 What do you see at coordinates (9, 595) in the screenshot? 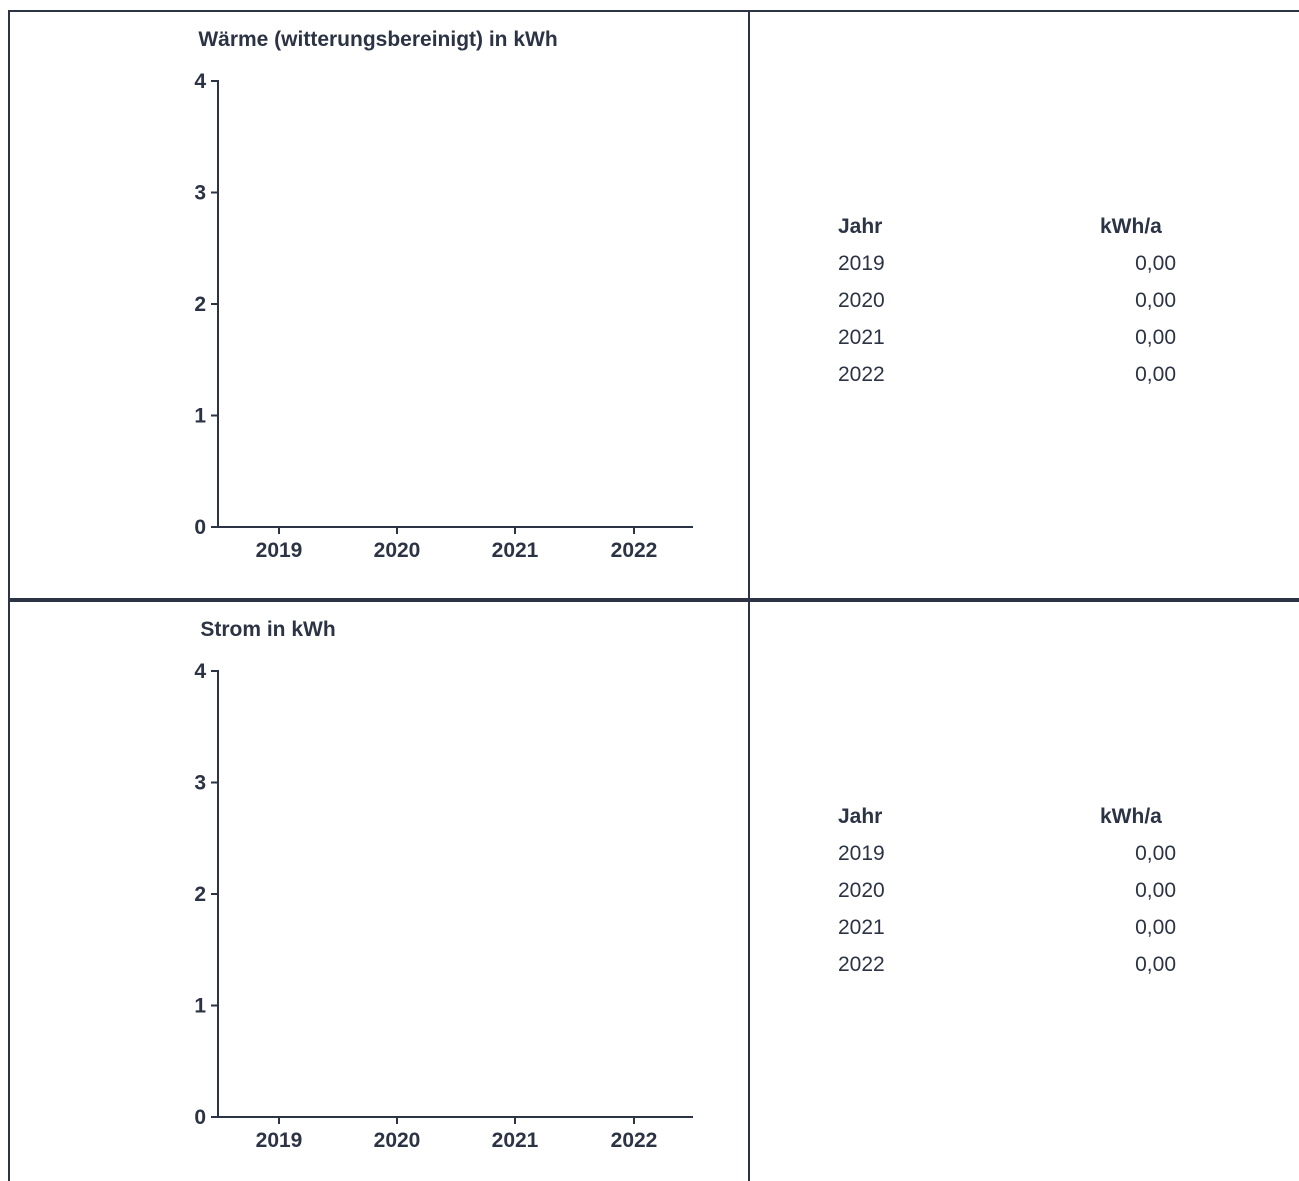
I see `left-border` at bounding box center [9, 595].